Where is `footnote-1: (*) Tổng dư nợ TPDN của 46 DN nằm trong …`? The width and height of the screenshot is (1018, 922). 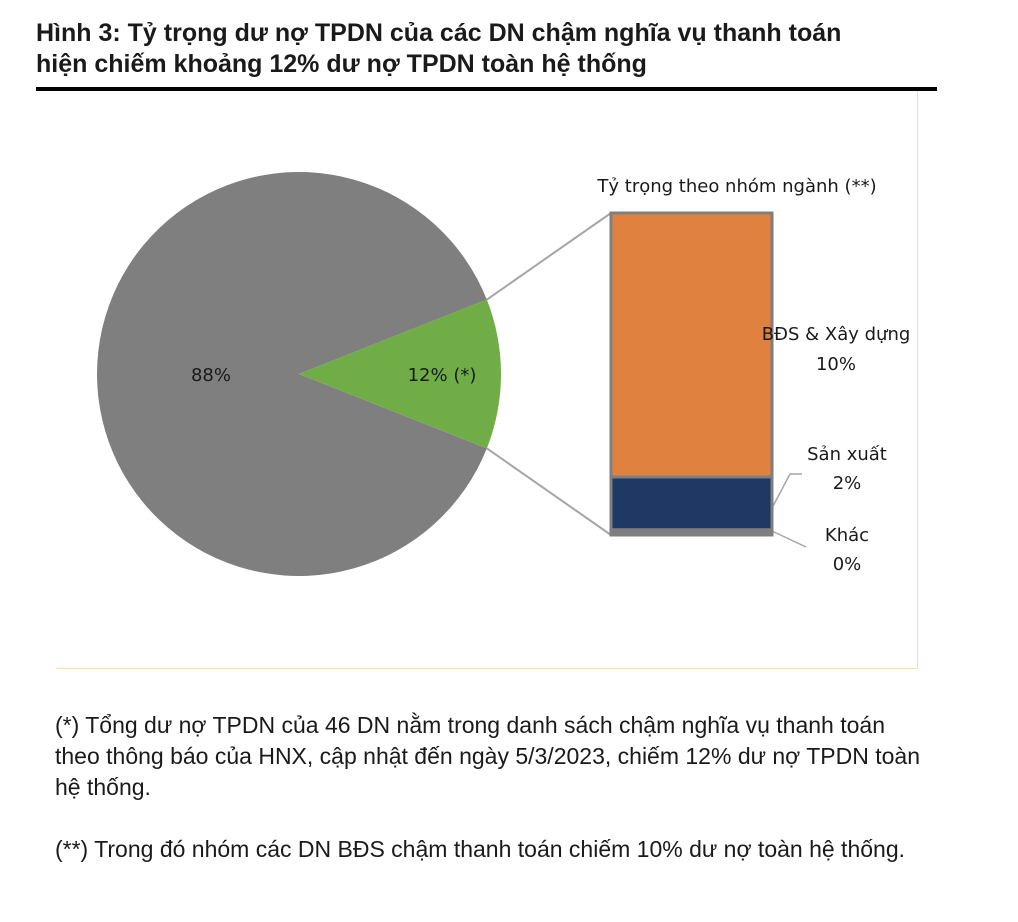 footnote-1: (*) Tổng dư nợ TPDN của 46 DN nằm trong … is located at coordinates (488, 756).